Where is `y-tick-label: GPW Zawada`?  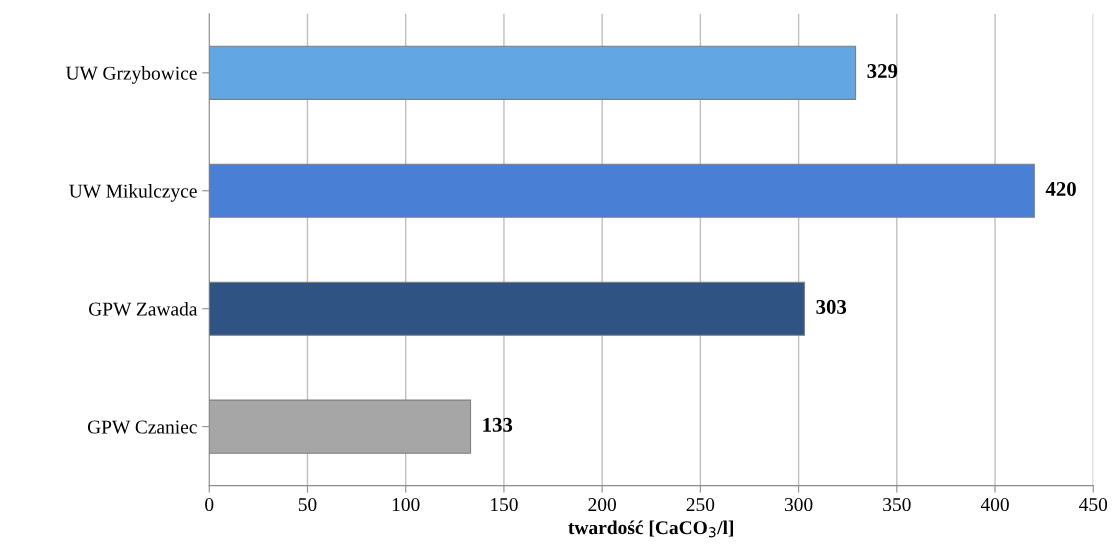
y-tick-label: GPW Zawada is located at coordinates (143, 308).